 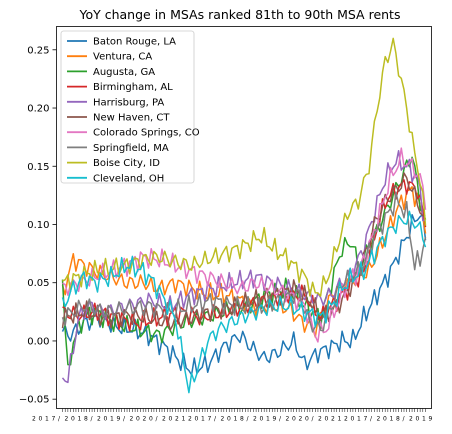 What do you see at coordinates (126, 163) in the screenshot?
I see `legend-label: Boise City, ID` at bounding box center [126, 163].